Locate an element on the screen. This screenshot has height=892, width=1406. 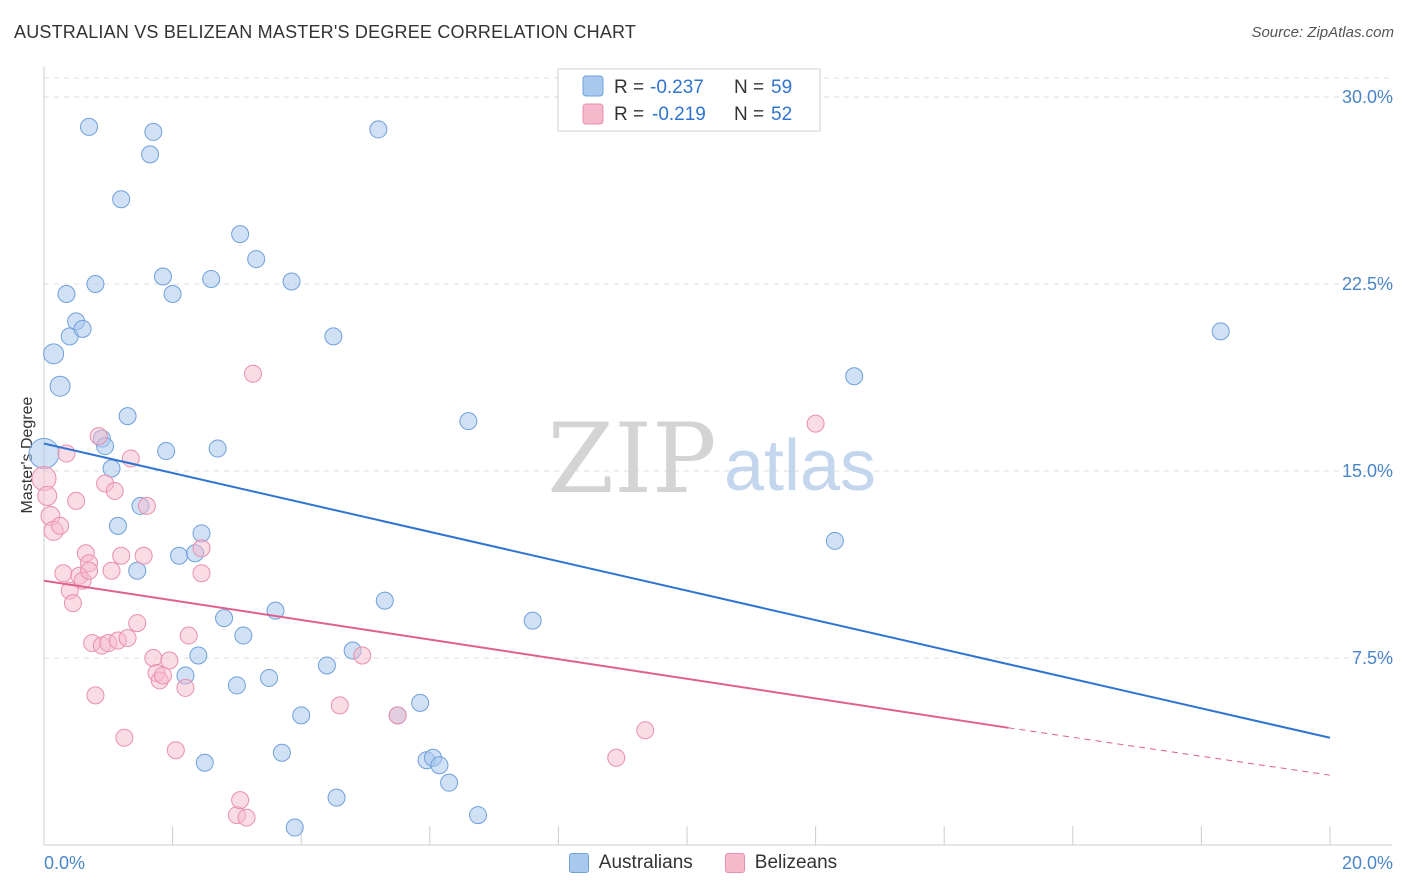
y-tick-label-2: 22.5% is located at coordinates (1367, 284).